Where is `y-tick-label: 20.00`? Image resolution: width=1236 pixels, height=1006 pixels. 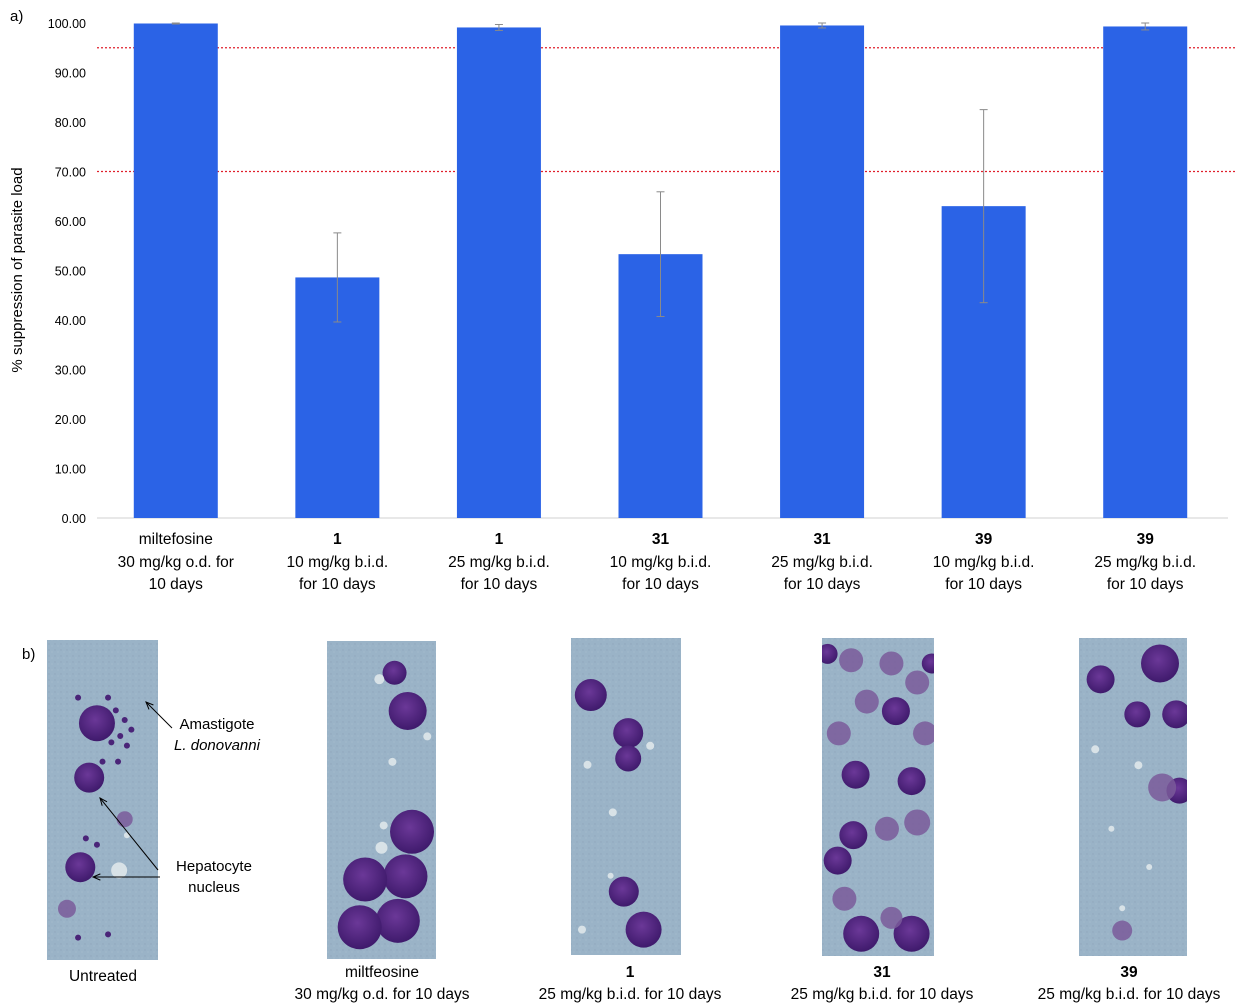
y-tick-label: 20.00 is located at coordinates (70, 420).